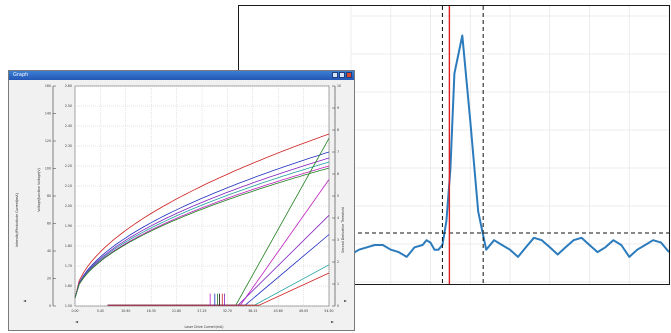  I want to click on left-tick-label: 140, so click(48, 114).